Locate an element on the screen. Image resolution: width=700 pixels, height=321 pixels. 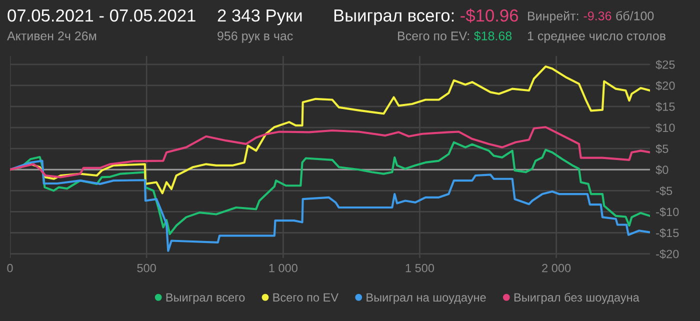
x-tick-label: 1 000 is located at coordinates (283, 268).